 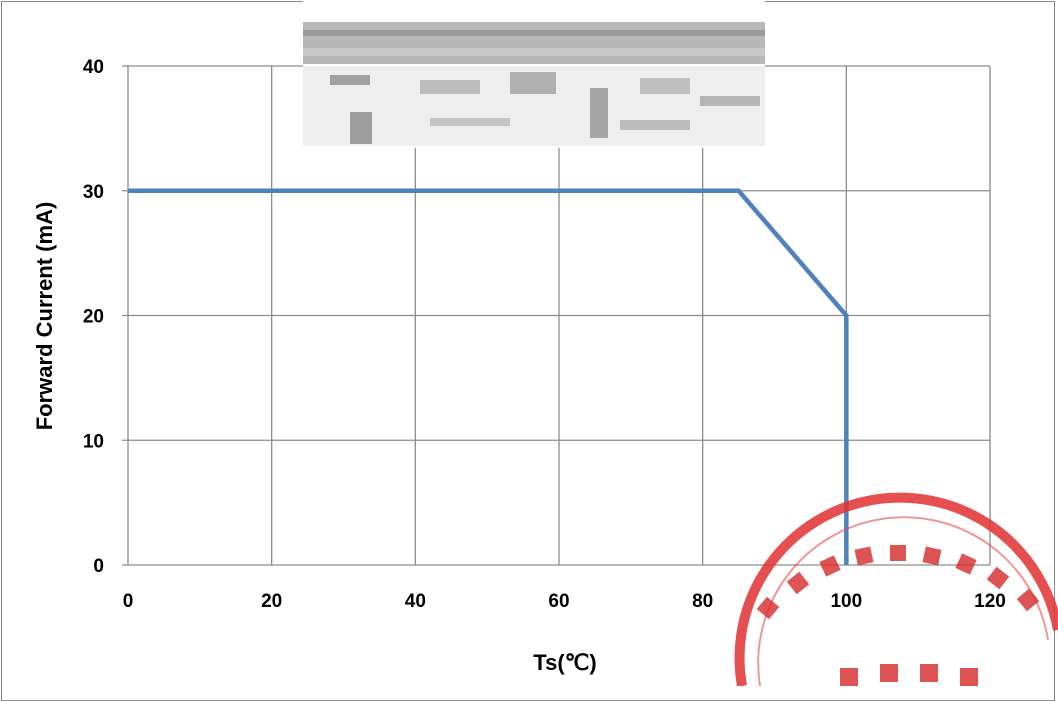 I want to click on y-tick-label-1: 10, so click(x=93, y=441).